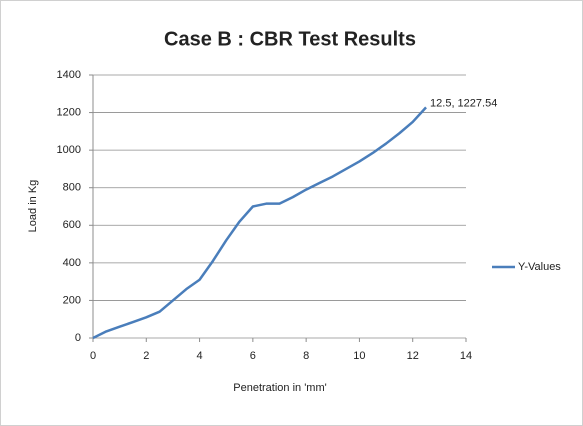 The image size is (583, 426). What do you see at coordinates (359, 356) in the screenshot?
I see `x-tick-label: 10` at bounding box center [359, 356].